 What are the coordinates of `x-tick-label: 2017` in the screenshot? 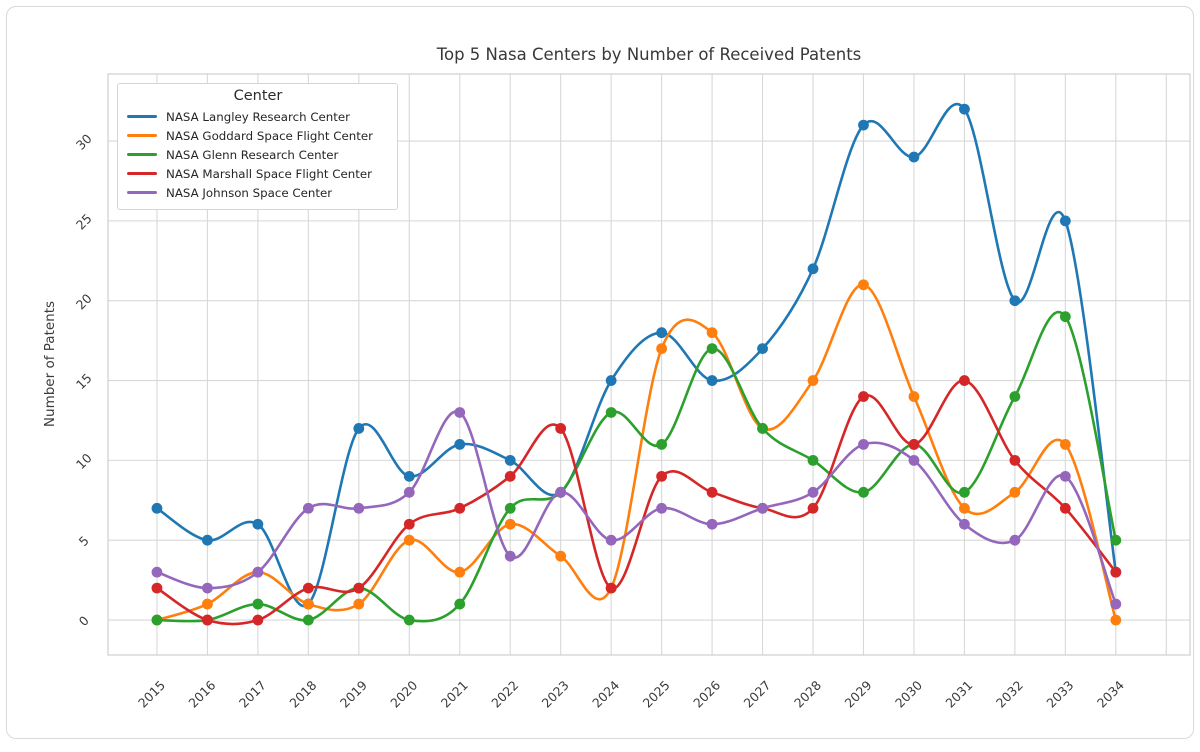 It's located at (252, 694).